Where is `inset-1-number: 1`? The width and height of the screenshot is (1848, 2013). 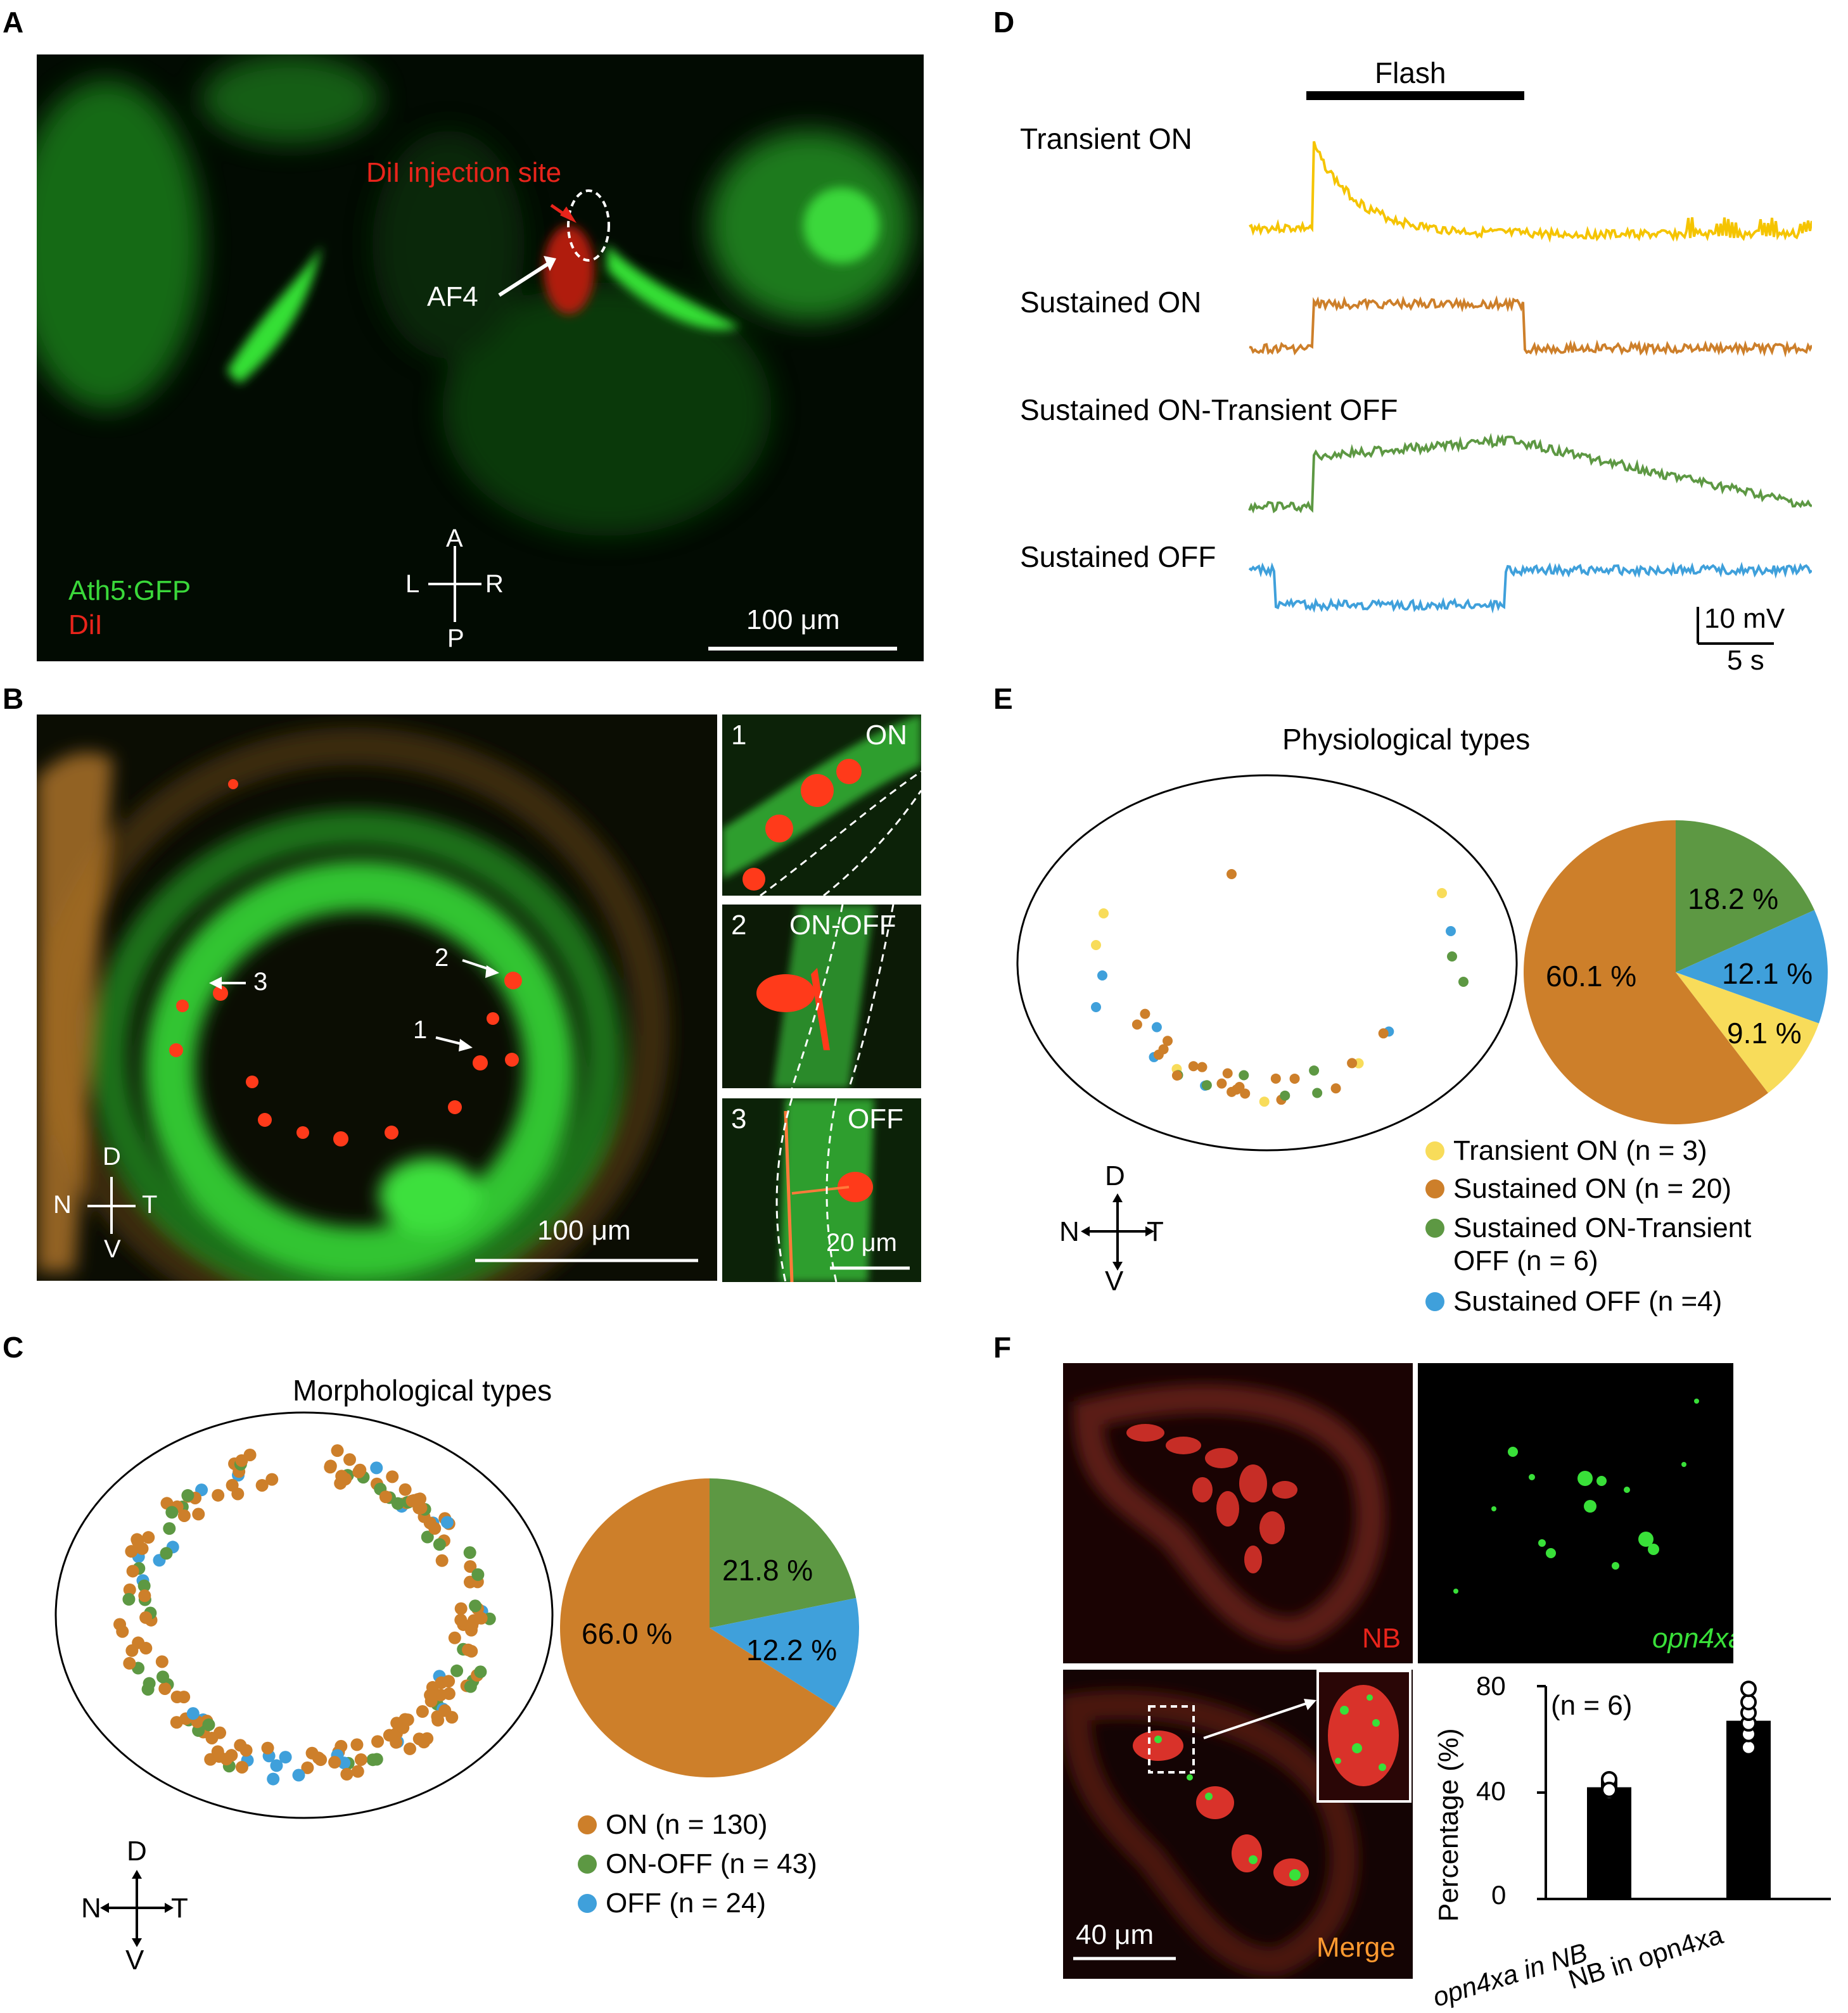
inset-1-number: 1 is located at coordinates (739, 735).